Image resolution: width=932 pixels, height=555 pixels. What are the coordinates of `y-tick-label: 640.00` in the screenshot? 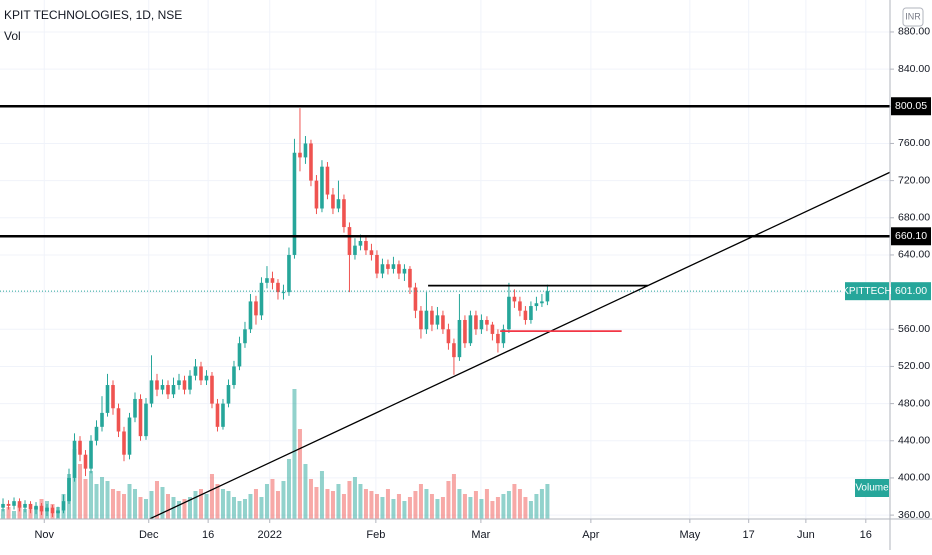 It's located at (914, 255).